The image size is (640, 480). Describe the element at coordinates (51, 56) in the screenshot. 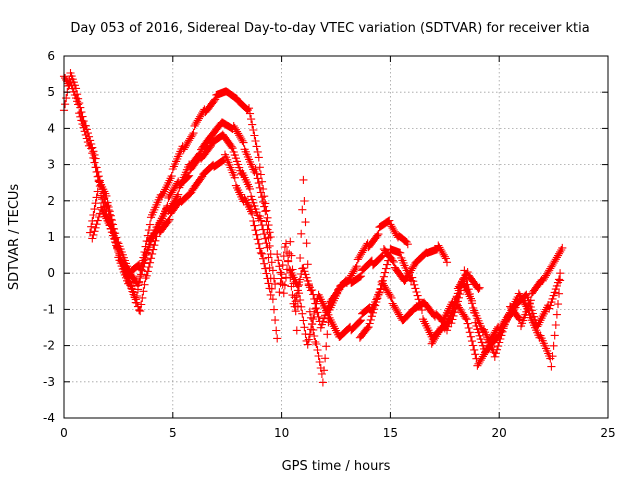

I see `y-tick-label: 6` at that location.